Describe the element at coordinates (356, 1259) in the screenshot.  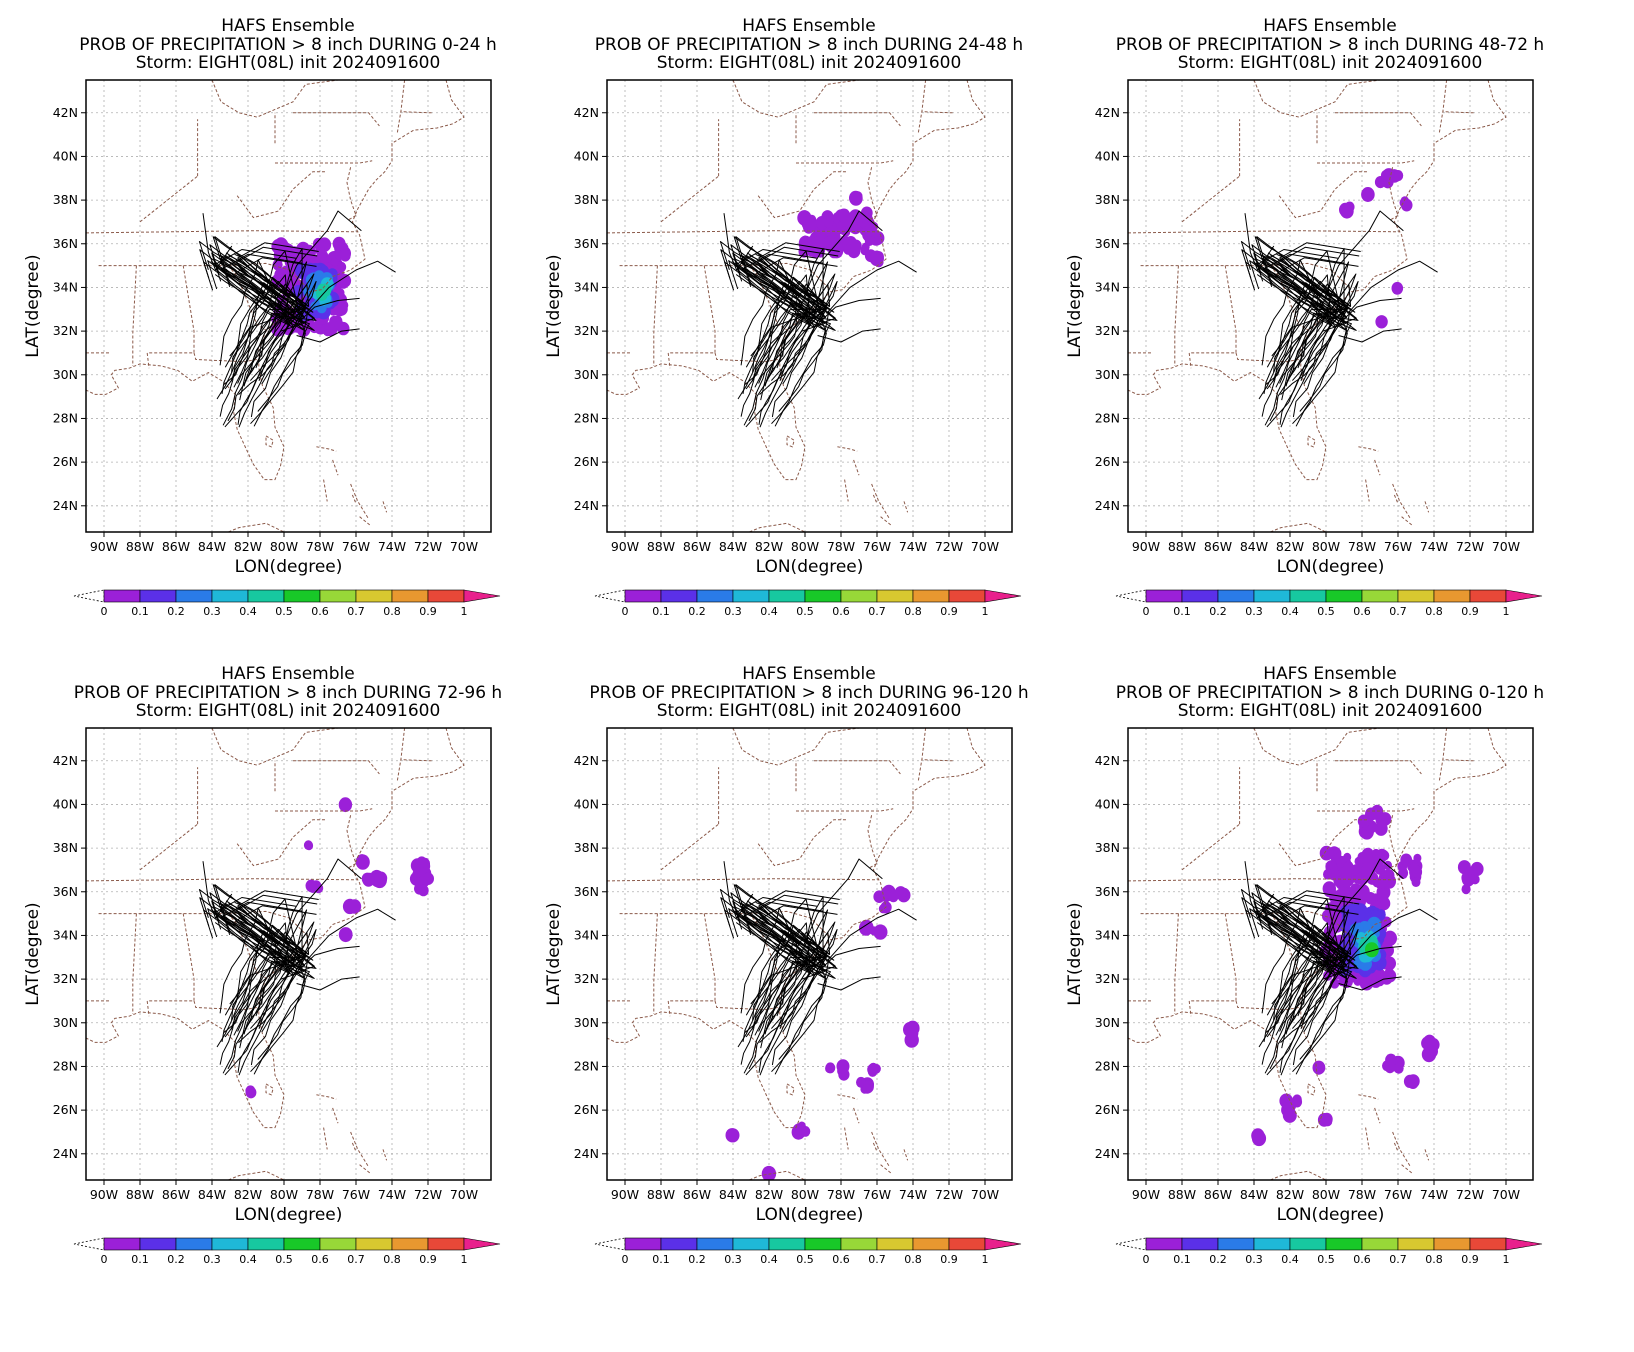
I see `colorbar-label: 0.7` at that location.